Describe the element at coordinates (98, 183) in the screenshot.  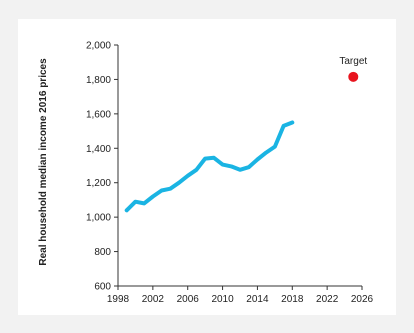
I see `y-tick-label: 1,200` at that location.